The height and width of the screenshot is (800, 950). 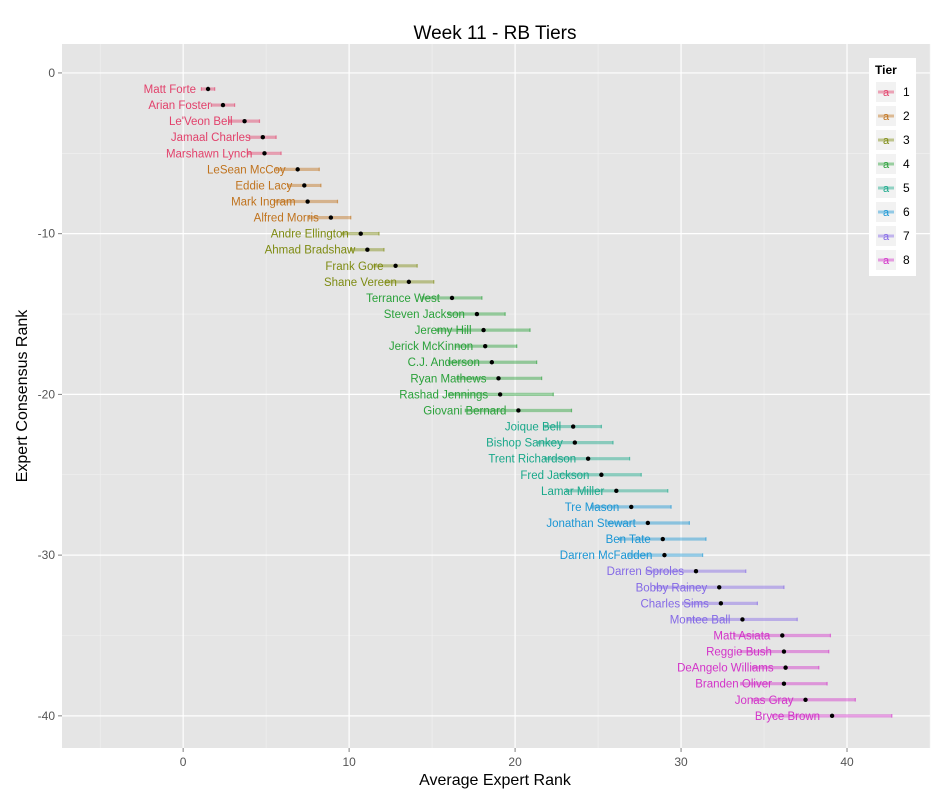 I want to click on player-label: Joique Bell, so click(x=533, y=428).